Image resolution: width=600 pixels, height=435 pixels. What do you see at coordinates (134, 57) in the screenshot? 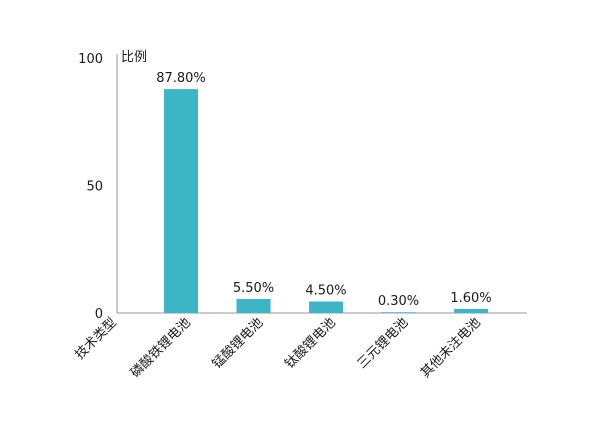
I see `y-axis-label: 比例` at bounding box center [134, 57].